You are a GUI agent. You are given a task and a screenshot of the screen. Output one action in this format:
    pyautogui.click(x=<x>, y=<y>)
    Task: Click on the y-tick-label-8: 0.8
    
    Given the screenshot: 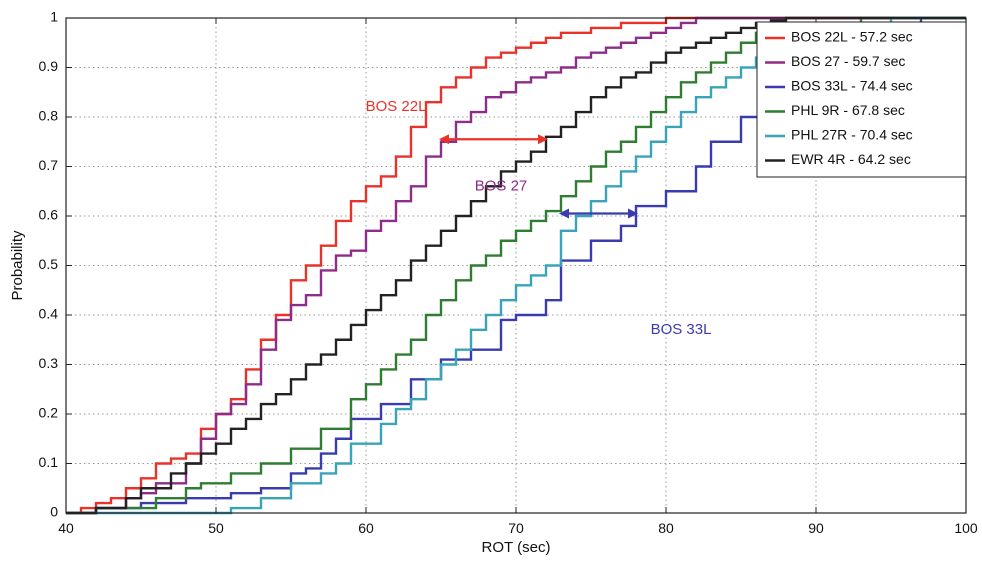 What is the action you would take?
    pyautogui.click(x=49, y=116)
    